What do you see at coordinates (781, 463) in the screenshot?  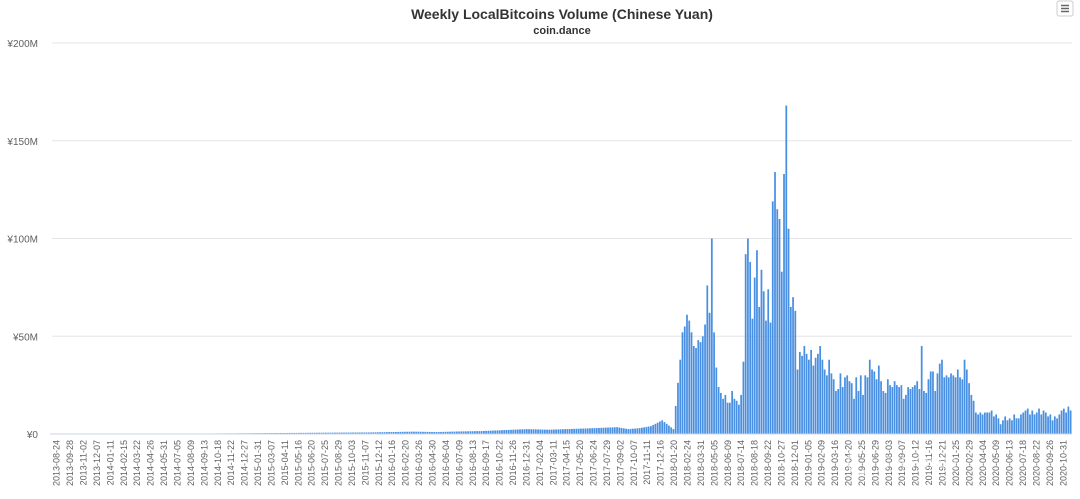 I see `x-tick-label: 2018-10-27` at bounding box center [781, 463].